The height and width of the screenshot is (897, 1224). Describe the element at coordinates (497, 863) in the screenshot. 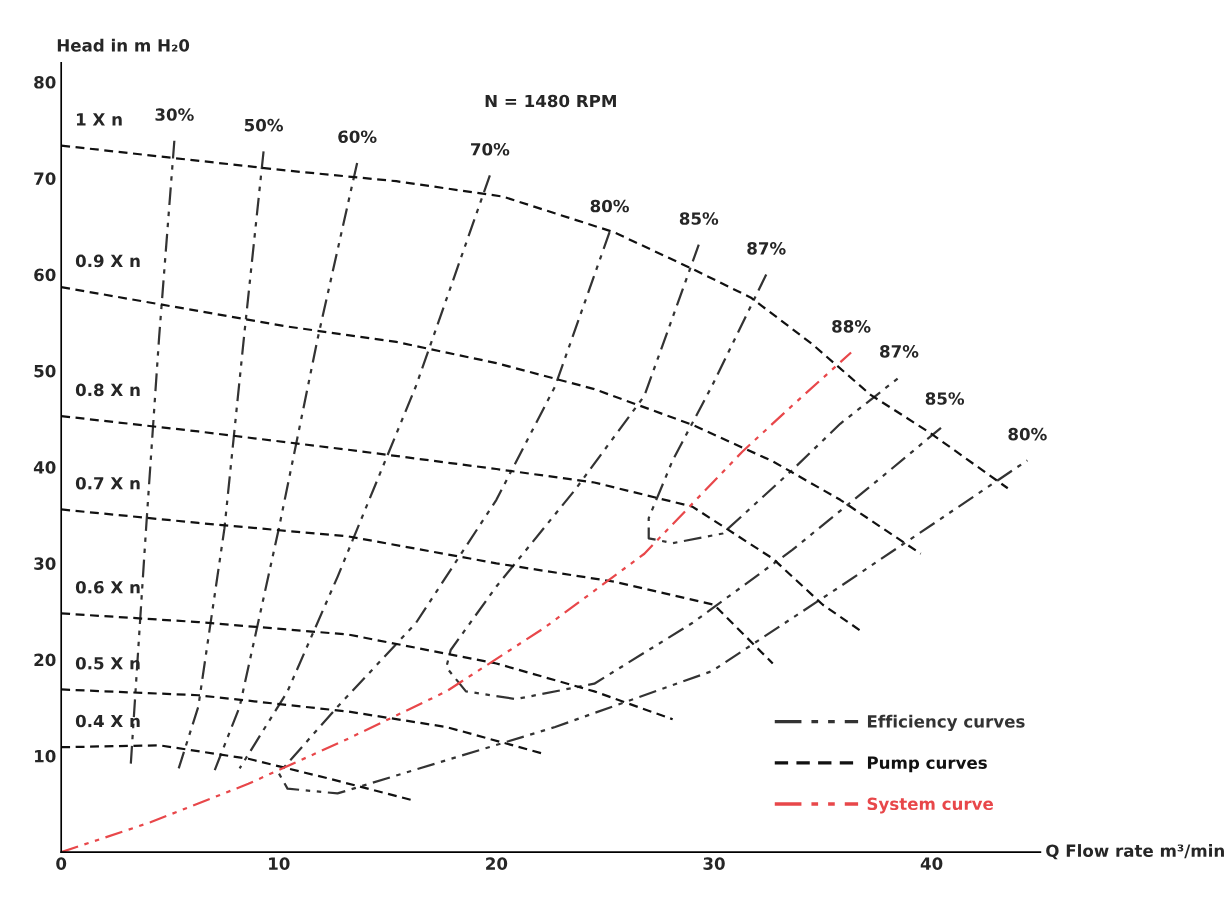

I see `x-tick-label: 20` at that location.